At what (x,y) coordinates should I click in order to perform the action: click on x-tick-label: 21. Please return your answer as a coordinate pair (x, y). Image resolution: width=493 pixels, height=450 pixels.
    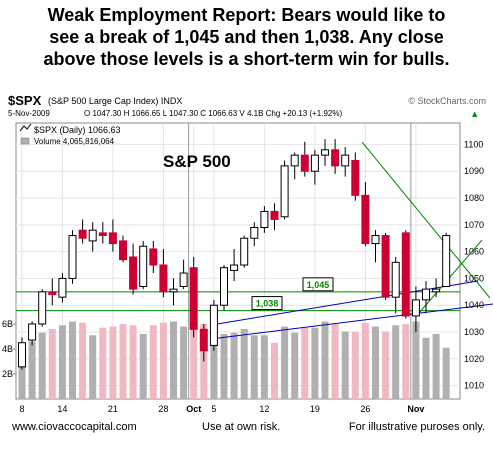
    Looking at the image, I should click on (113, 409).